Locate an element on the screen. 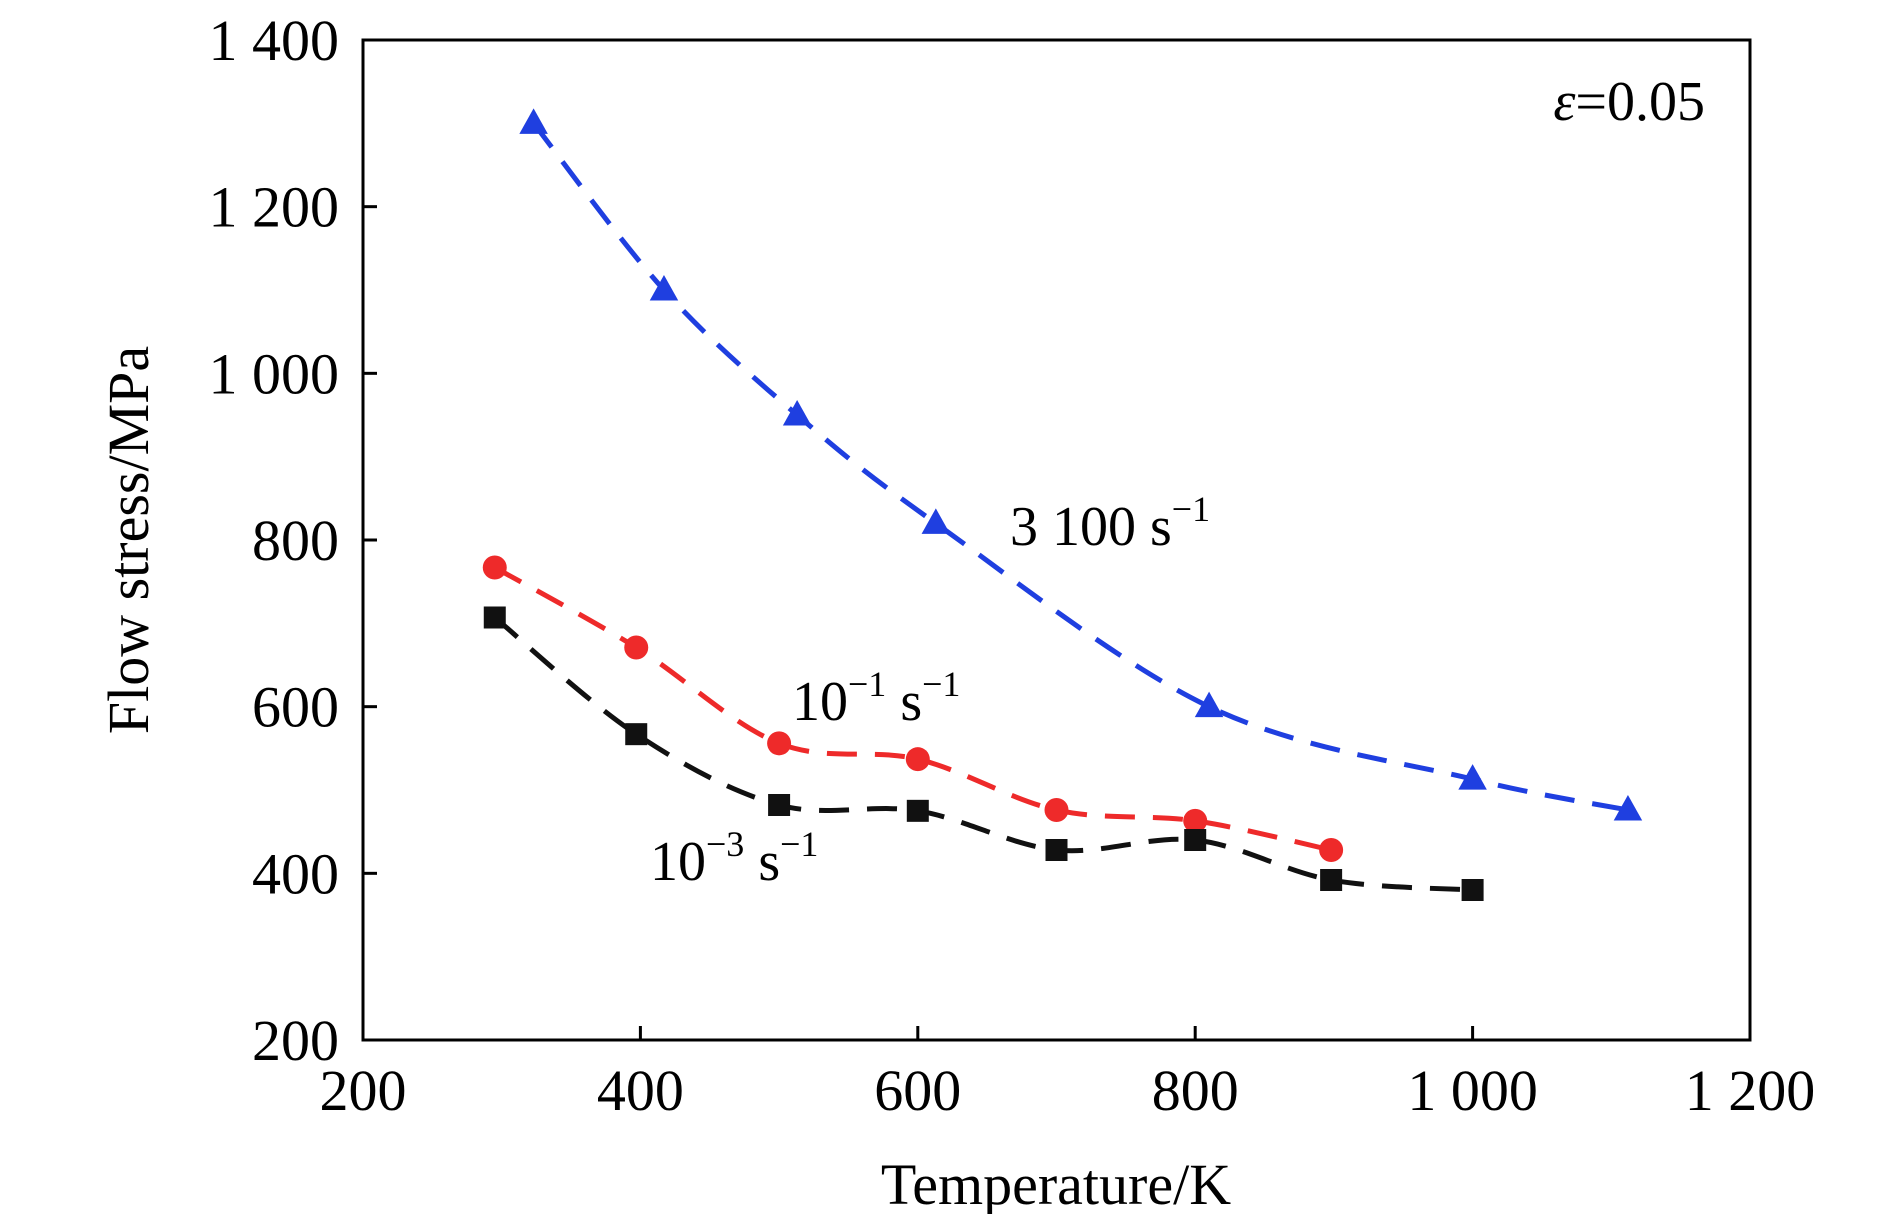 The width and height of the screenshot is (1890, 1214). series-label-3100: 3 100 s−1 is located at coordinates (1110, 523).